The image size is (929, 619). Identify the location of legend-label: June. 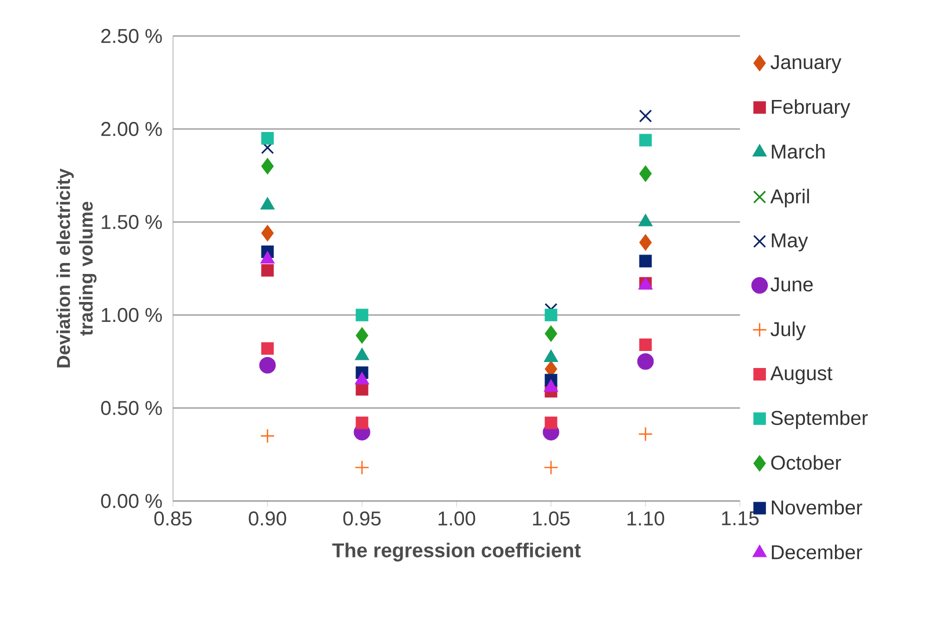
(791, 285).